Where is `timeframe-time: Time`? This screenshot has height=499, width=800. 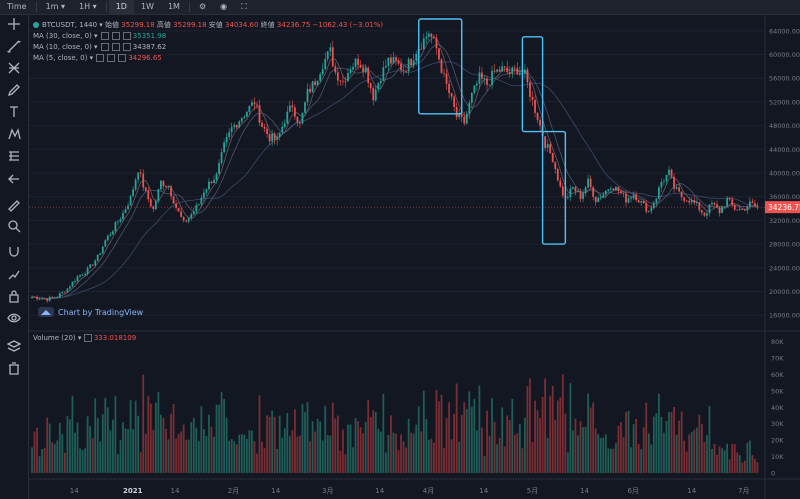
timeframe-time: Time is located at coordinates (17, 6).